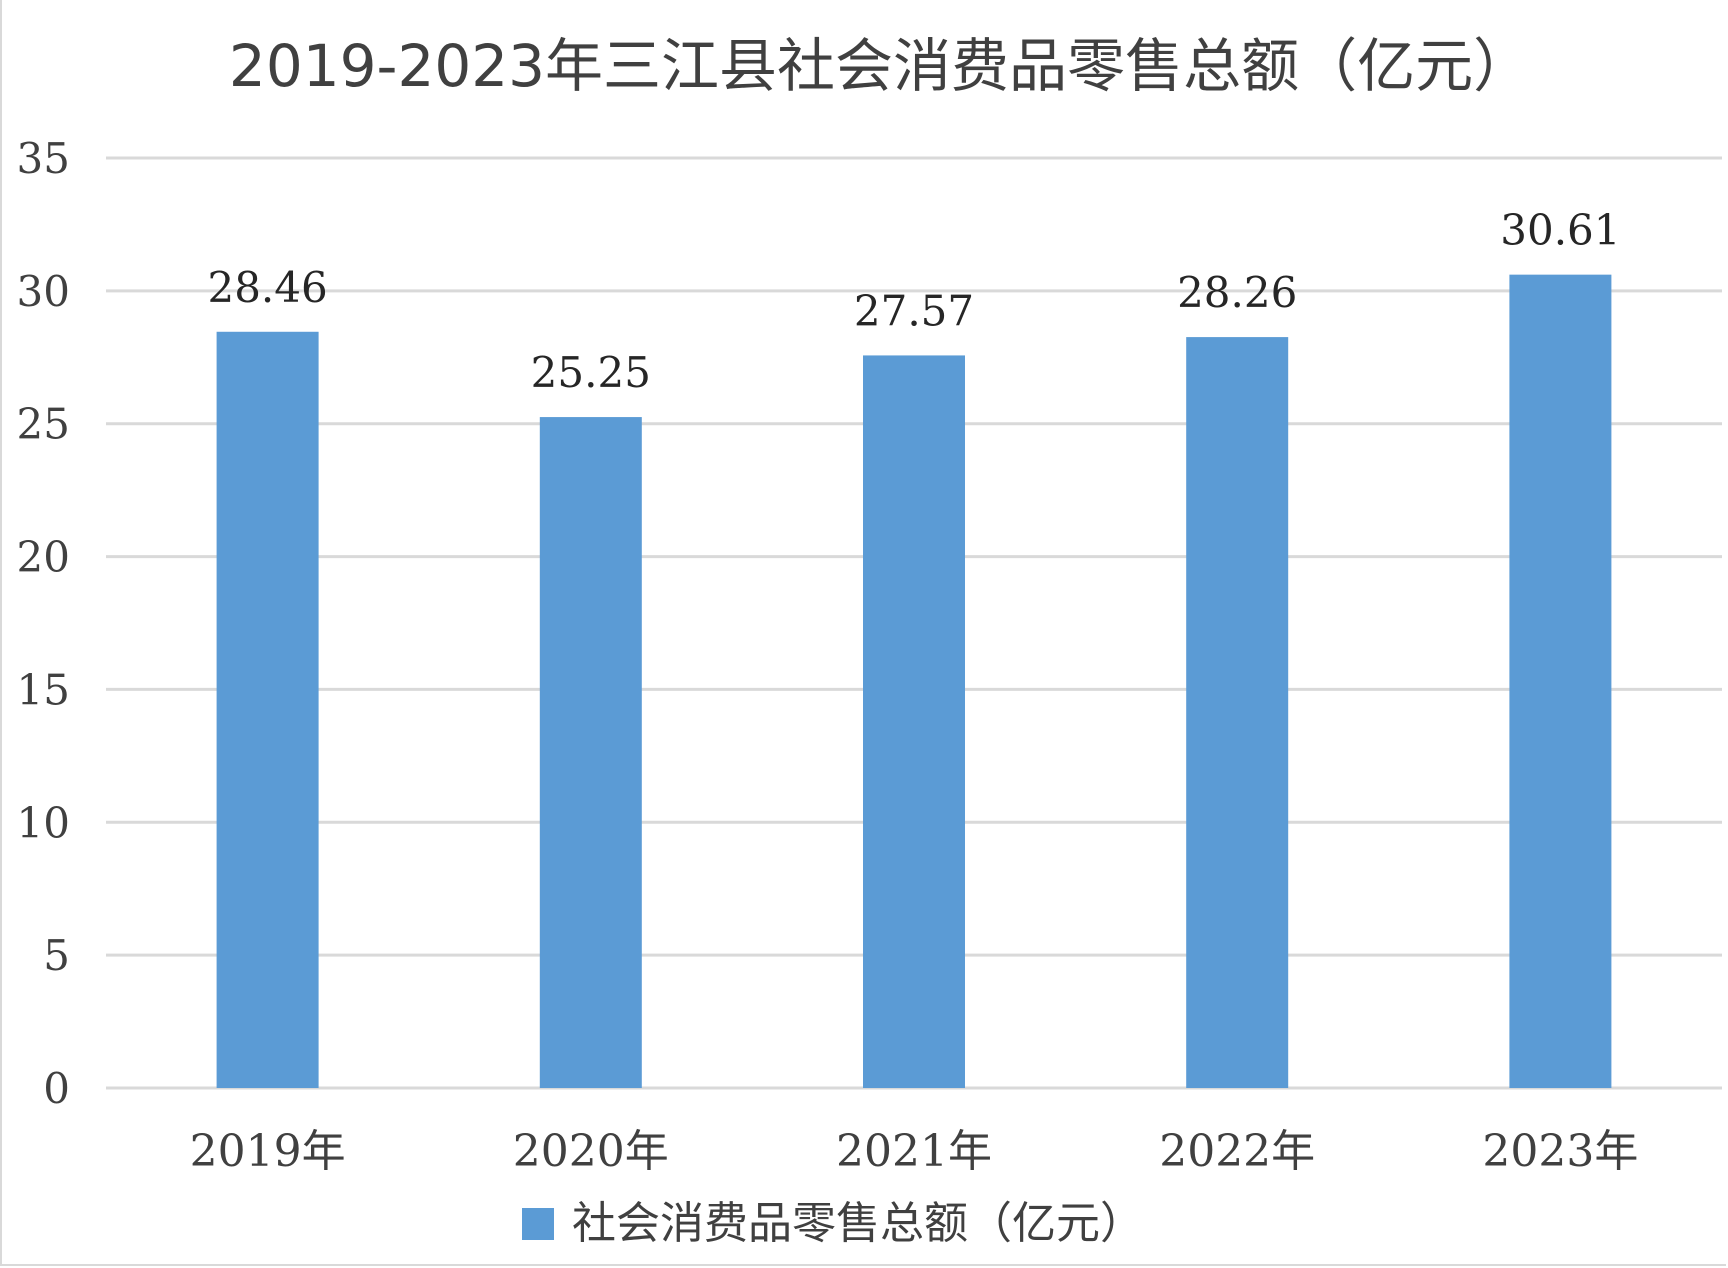 The image size is (1728, 1268). Describe the element at coordinates (914, 310) in the screenshot. I see `bar-value-label: 27.57` at that location.